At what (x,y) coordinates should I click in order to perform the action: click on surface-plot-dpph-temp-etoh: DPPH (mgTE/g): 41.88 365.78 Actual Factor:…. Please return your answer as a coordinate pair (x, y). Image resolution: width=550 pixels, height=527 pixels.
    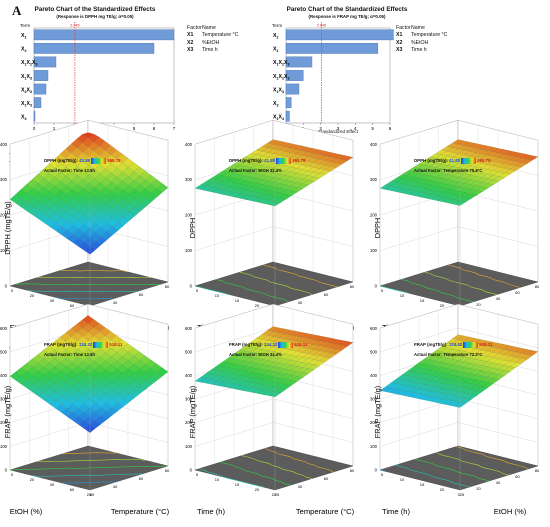
    Looking at the image, I should click on (90, 228).